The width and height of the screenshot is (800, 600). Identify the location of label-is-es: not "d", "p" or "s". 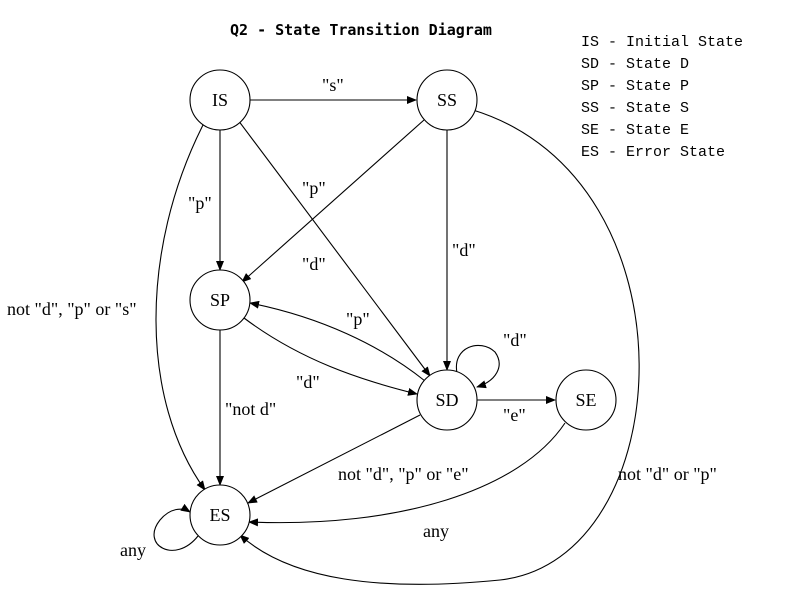
(72, 309).